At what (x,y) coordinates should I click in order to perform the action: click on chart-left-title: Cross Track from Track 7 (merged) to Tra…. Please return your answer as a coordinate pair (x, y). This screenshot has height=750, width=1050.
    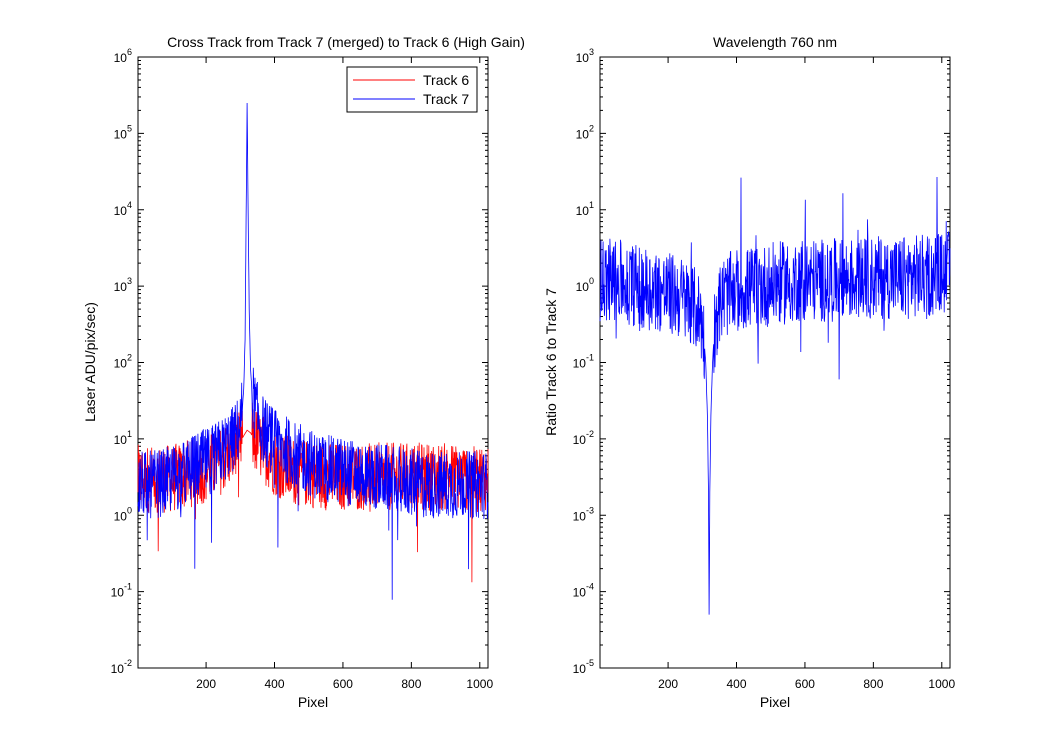
    Looking at the image, I should click on (346, 42).